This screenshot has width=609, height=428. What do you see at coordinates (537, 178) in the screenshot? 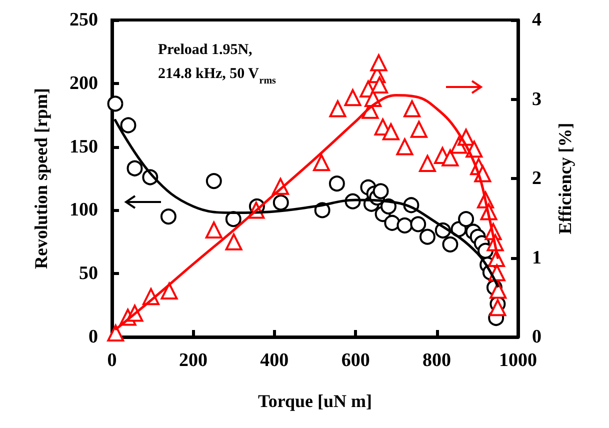
I see `y2-tick-label: 2` at bounding box center [537, 178].